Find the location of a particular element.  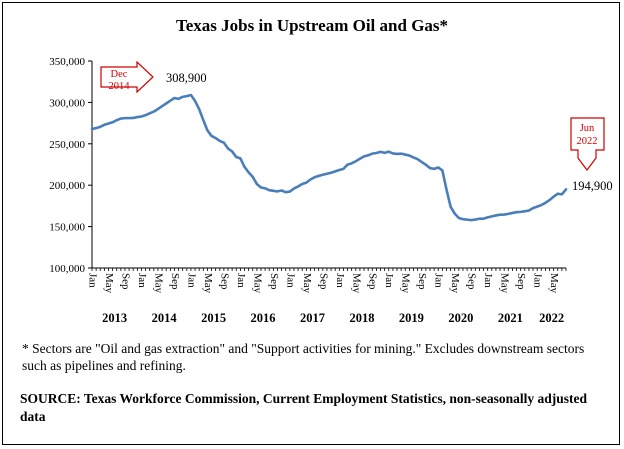

x-year-label: 2013 is located at coordinates (114, 318).